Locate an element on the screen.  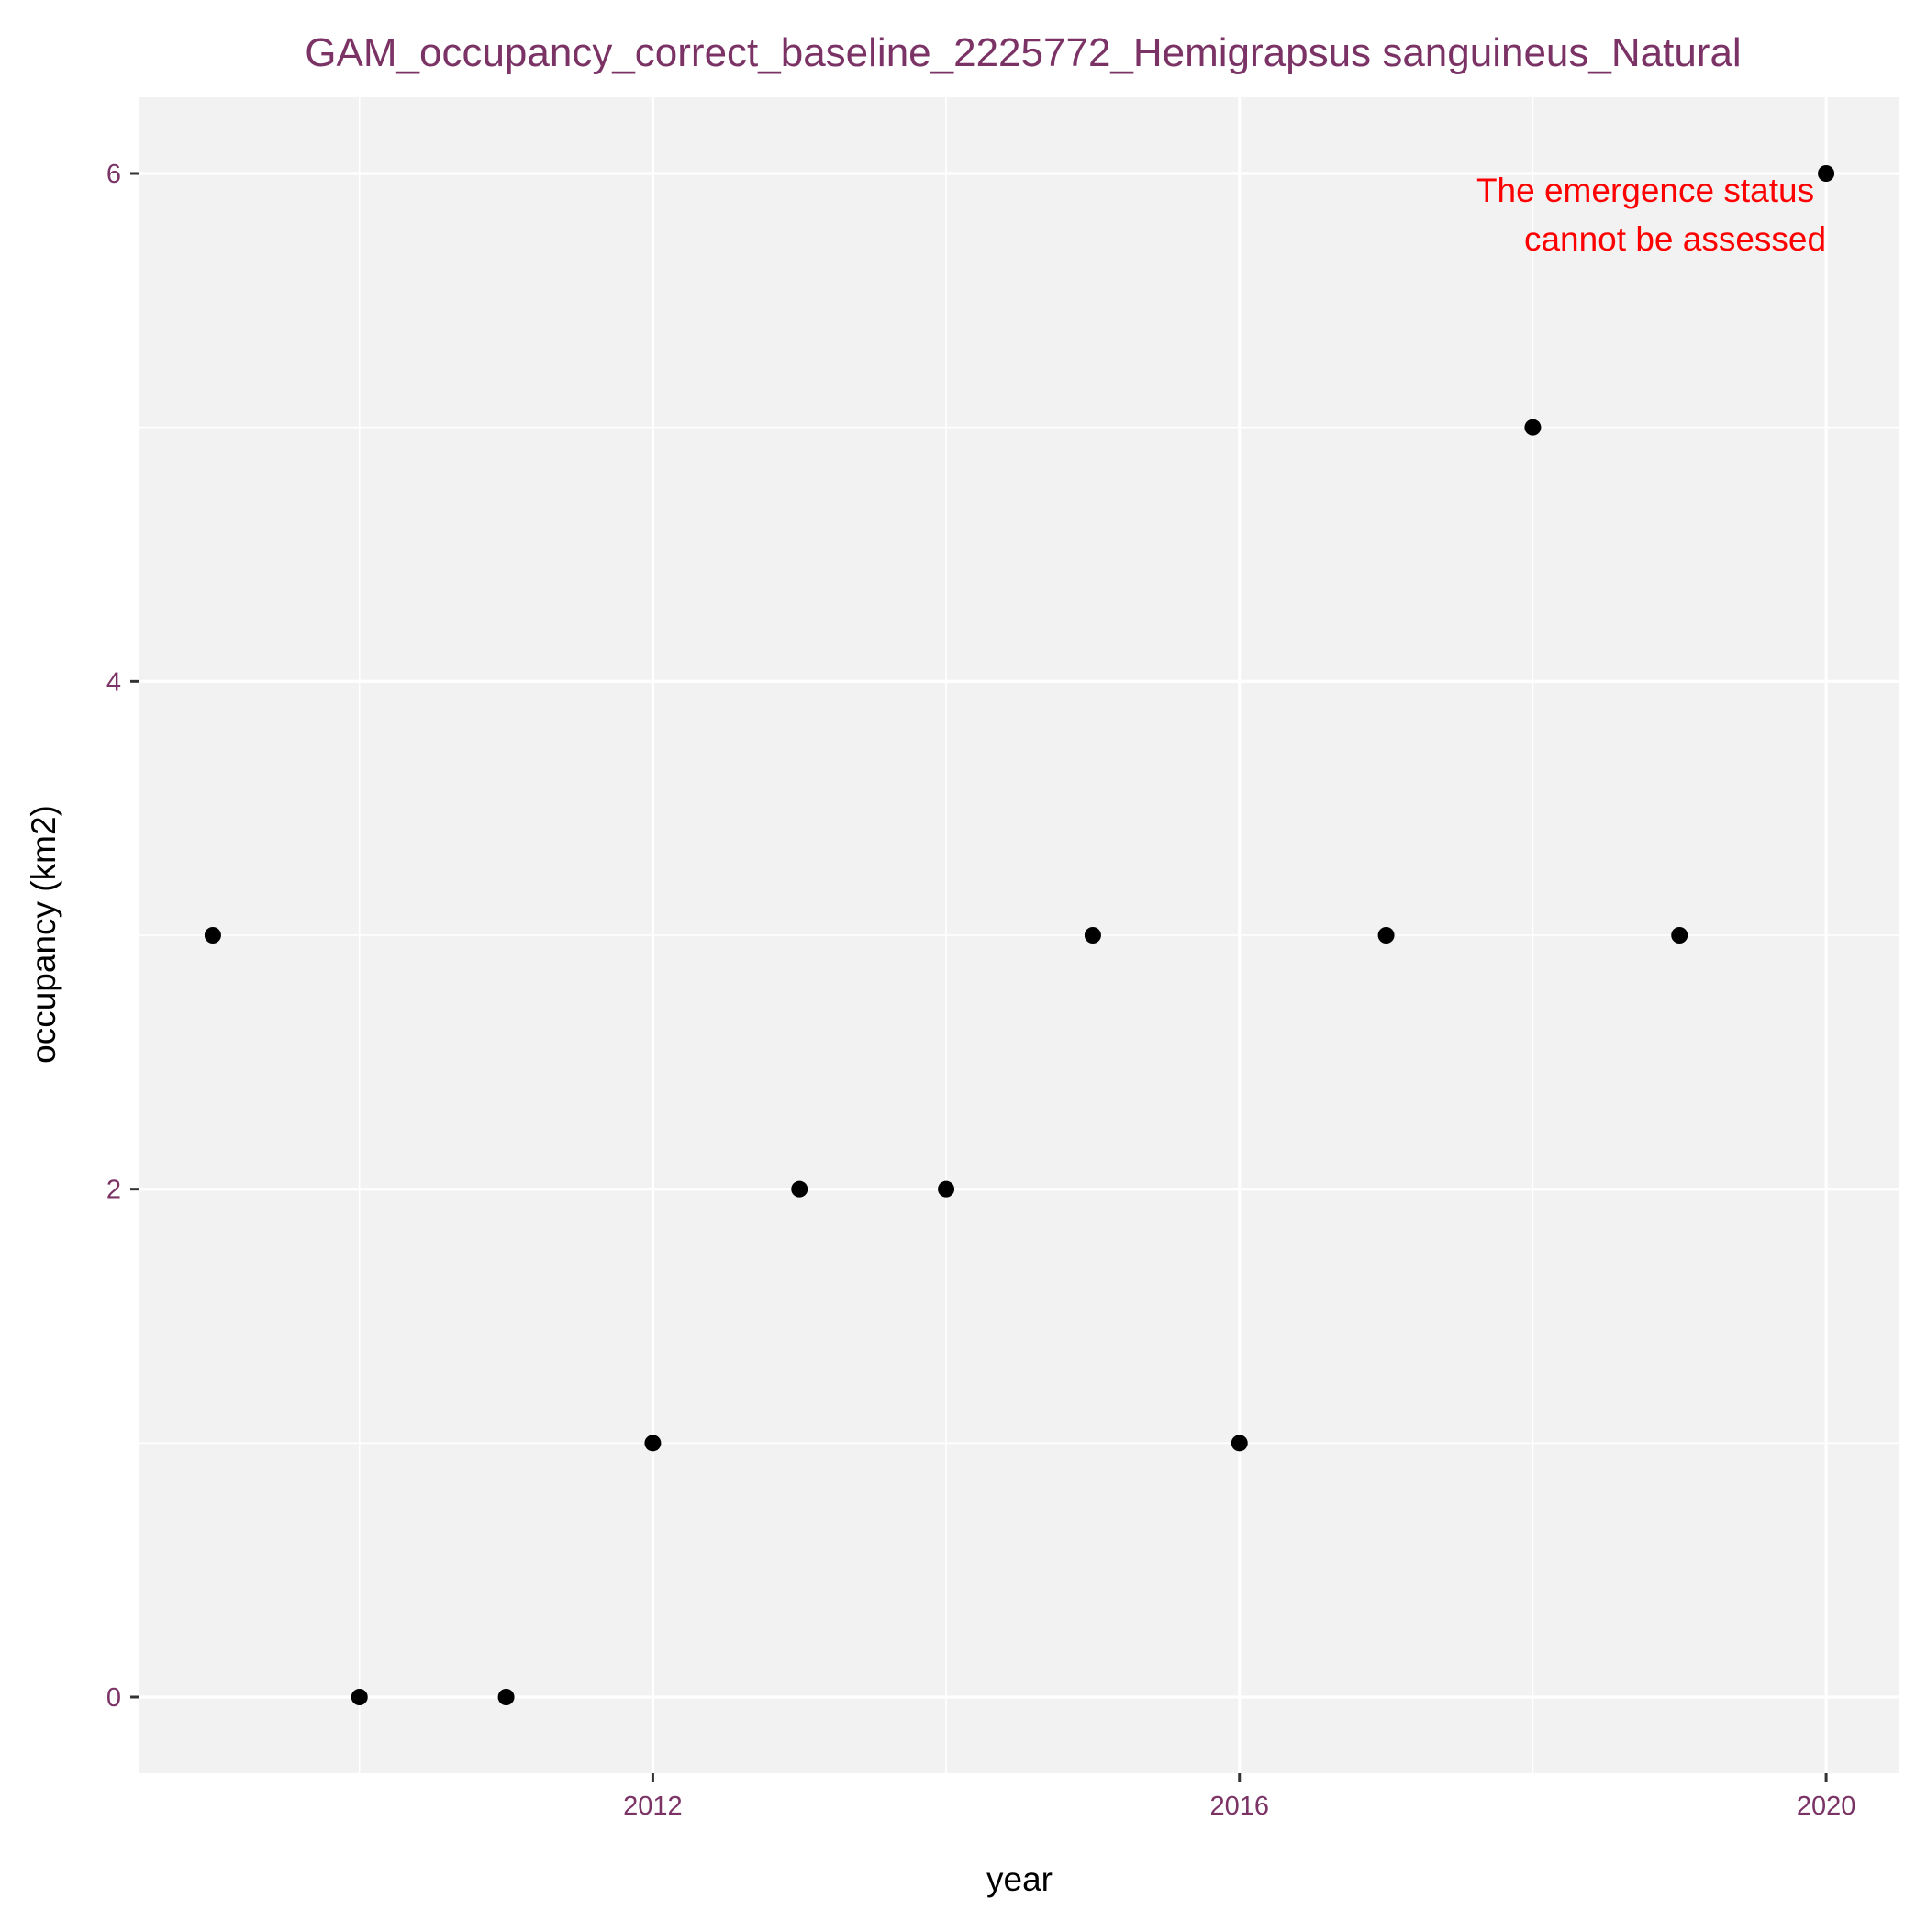
x-tick-label: 2020 is located at coordinates (1826, 1806).